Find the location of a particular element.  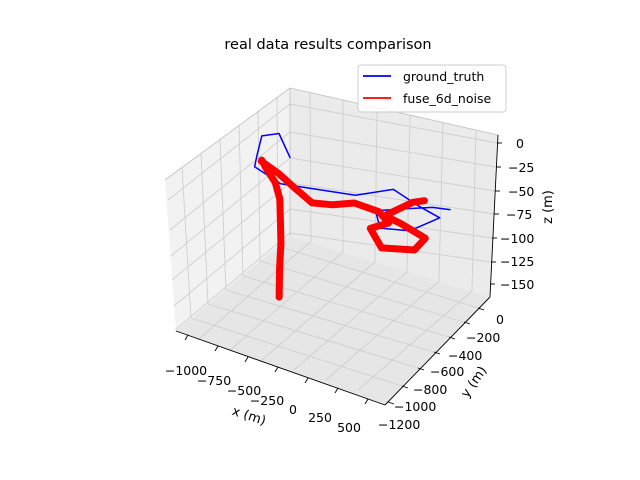

z-axis-label: z (m) is located at coordinates (548, 207).